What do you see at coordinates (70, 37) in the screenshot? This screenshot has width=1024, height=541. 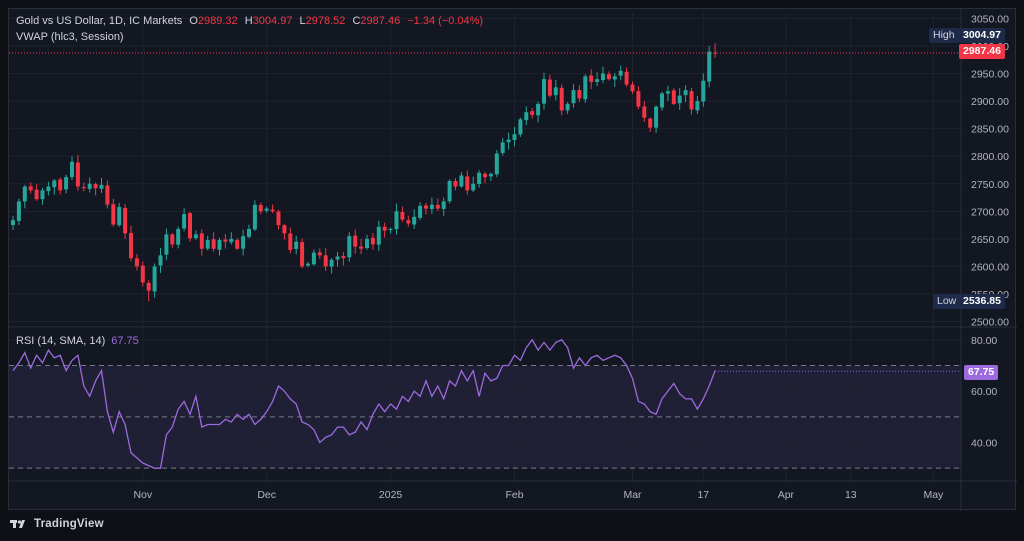 I see `vwap-legend: VWAP (hlc3, Session)` at bounding box center [70, 37].